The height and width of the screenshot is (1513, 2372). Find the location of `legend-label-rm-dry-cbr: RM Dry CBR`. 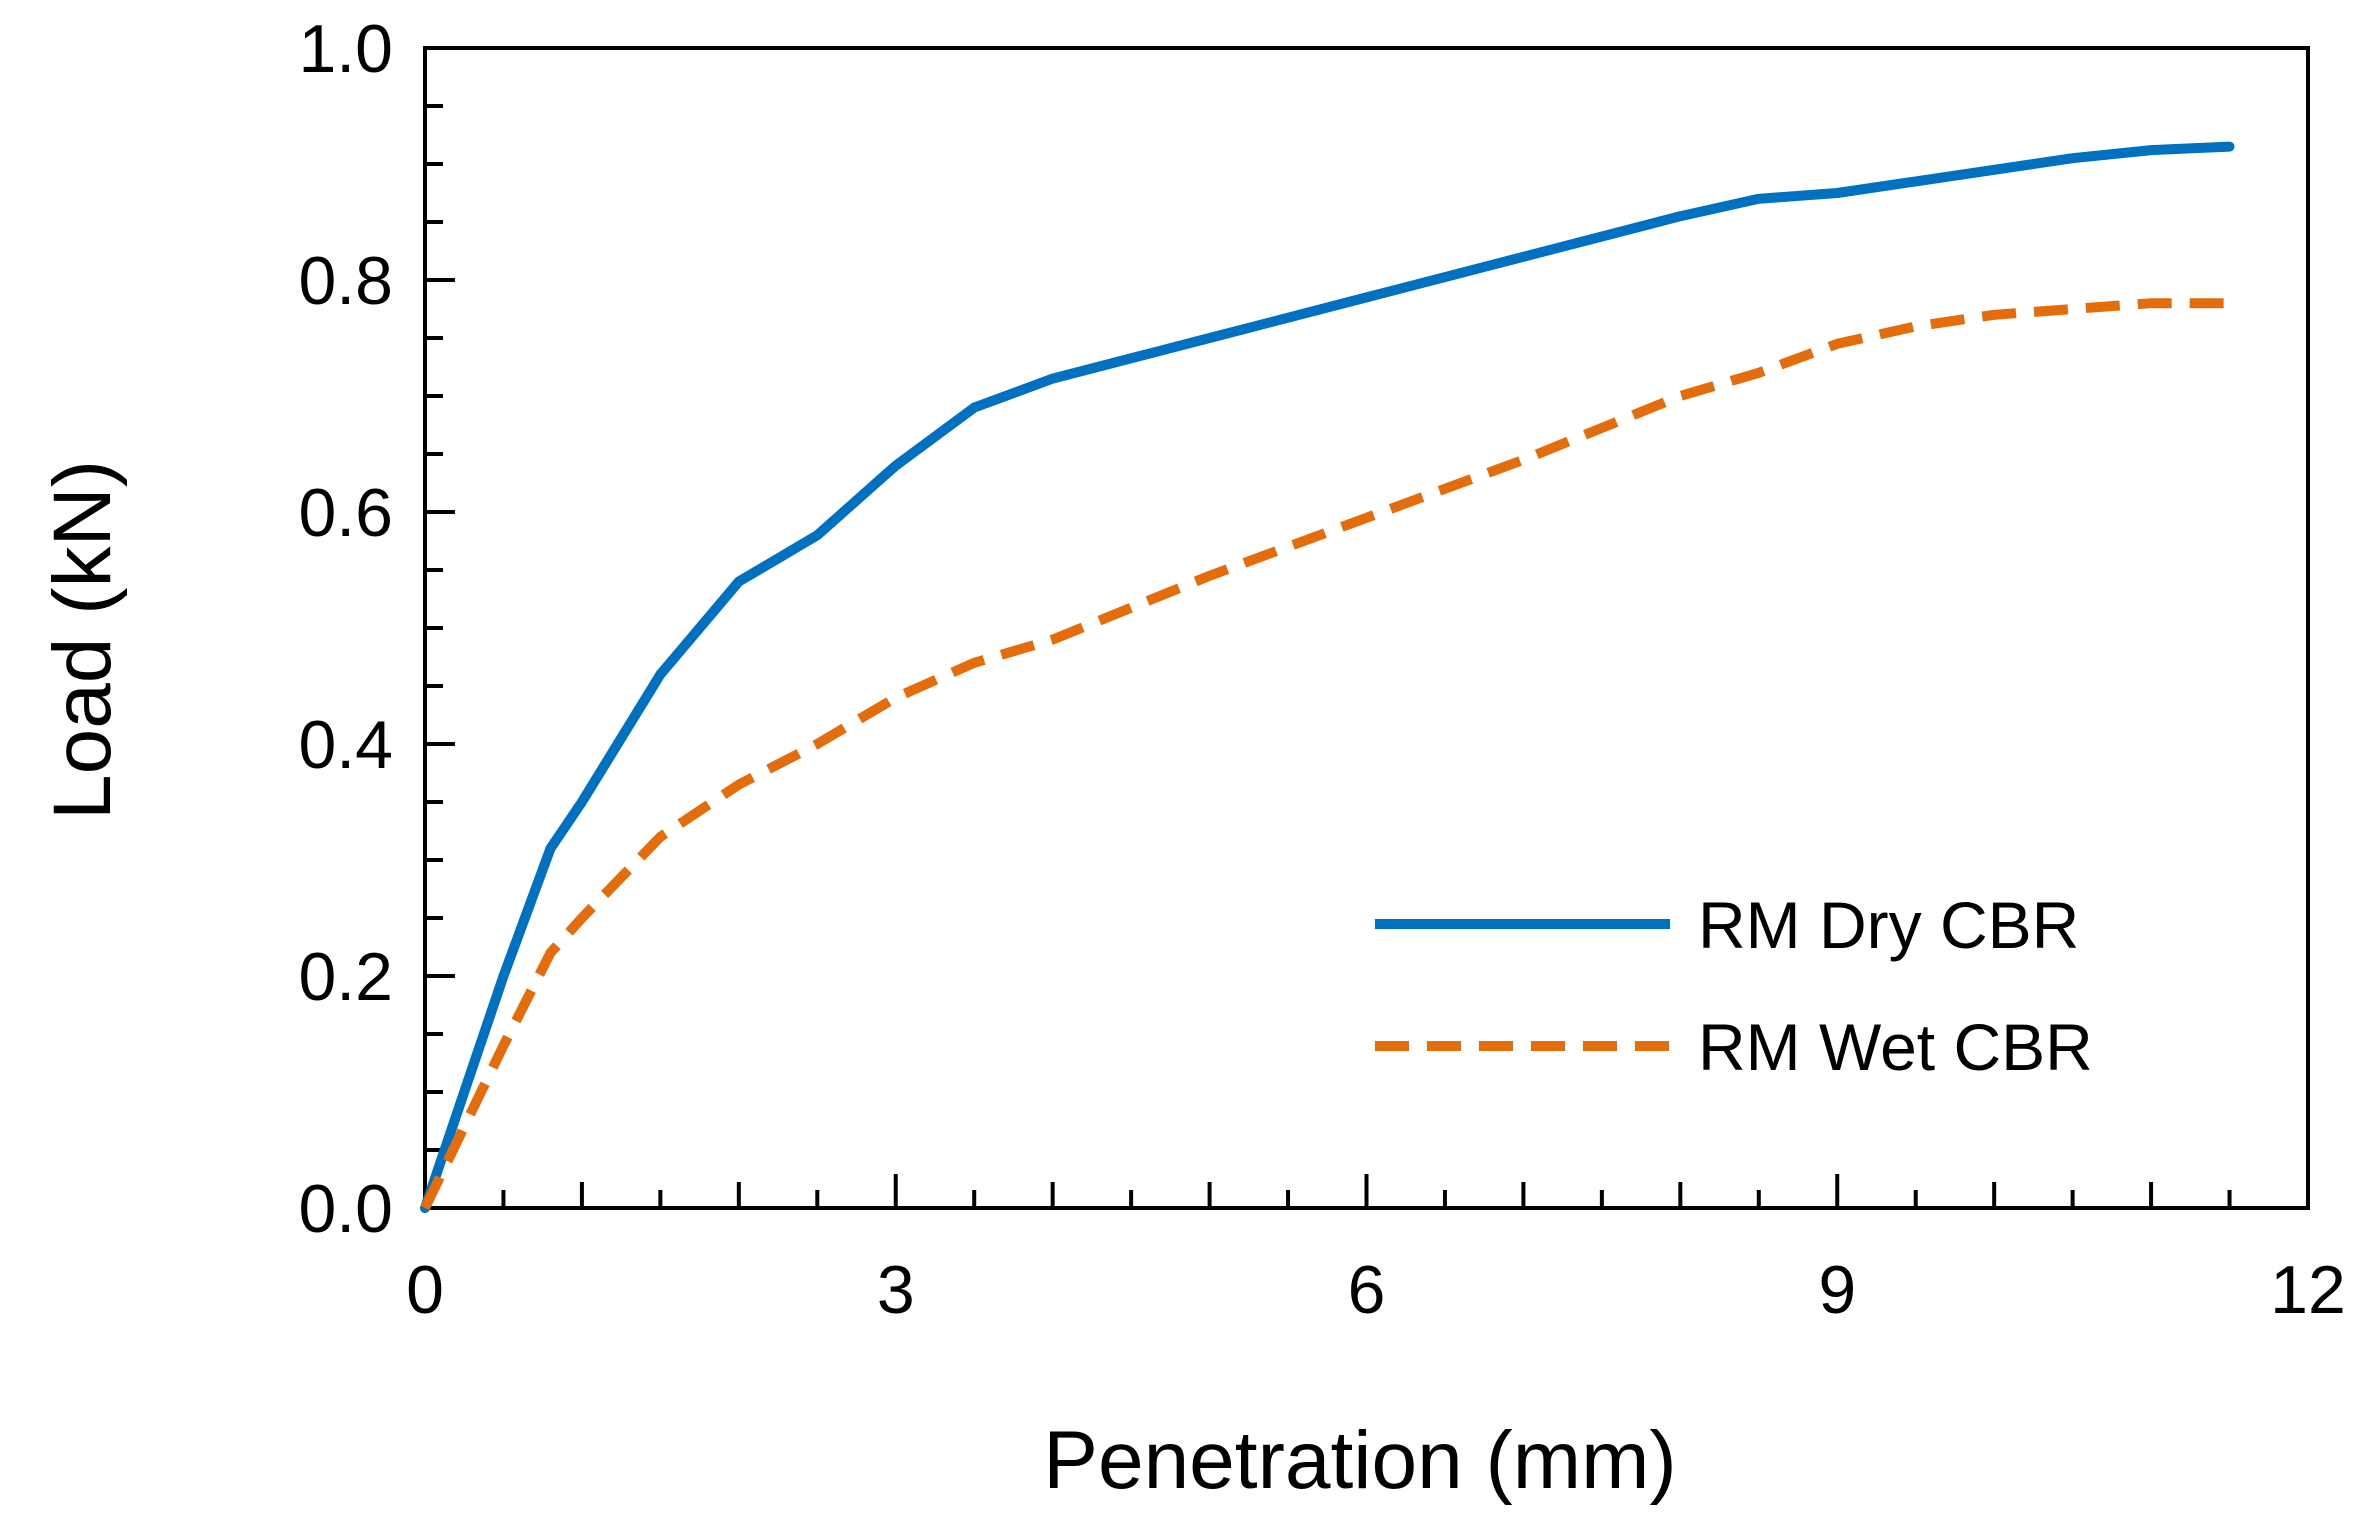

legend-label-rm-dry-cbr: RM Dry CBR is located at coordinates (1888, 925).